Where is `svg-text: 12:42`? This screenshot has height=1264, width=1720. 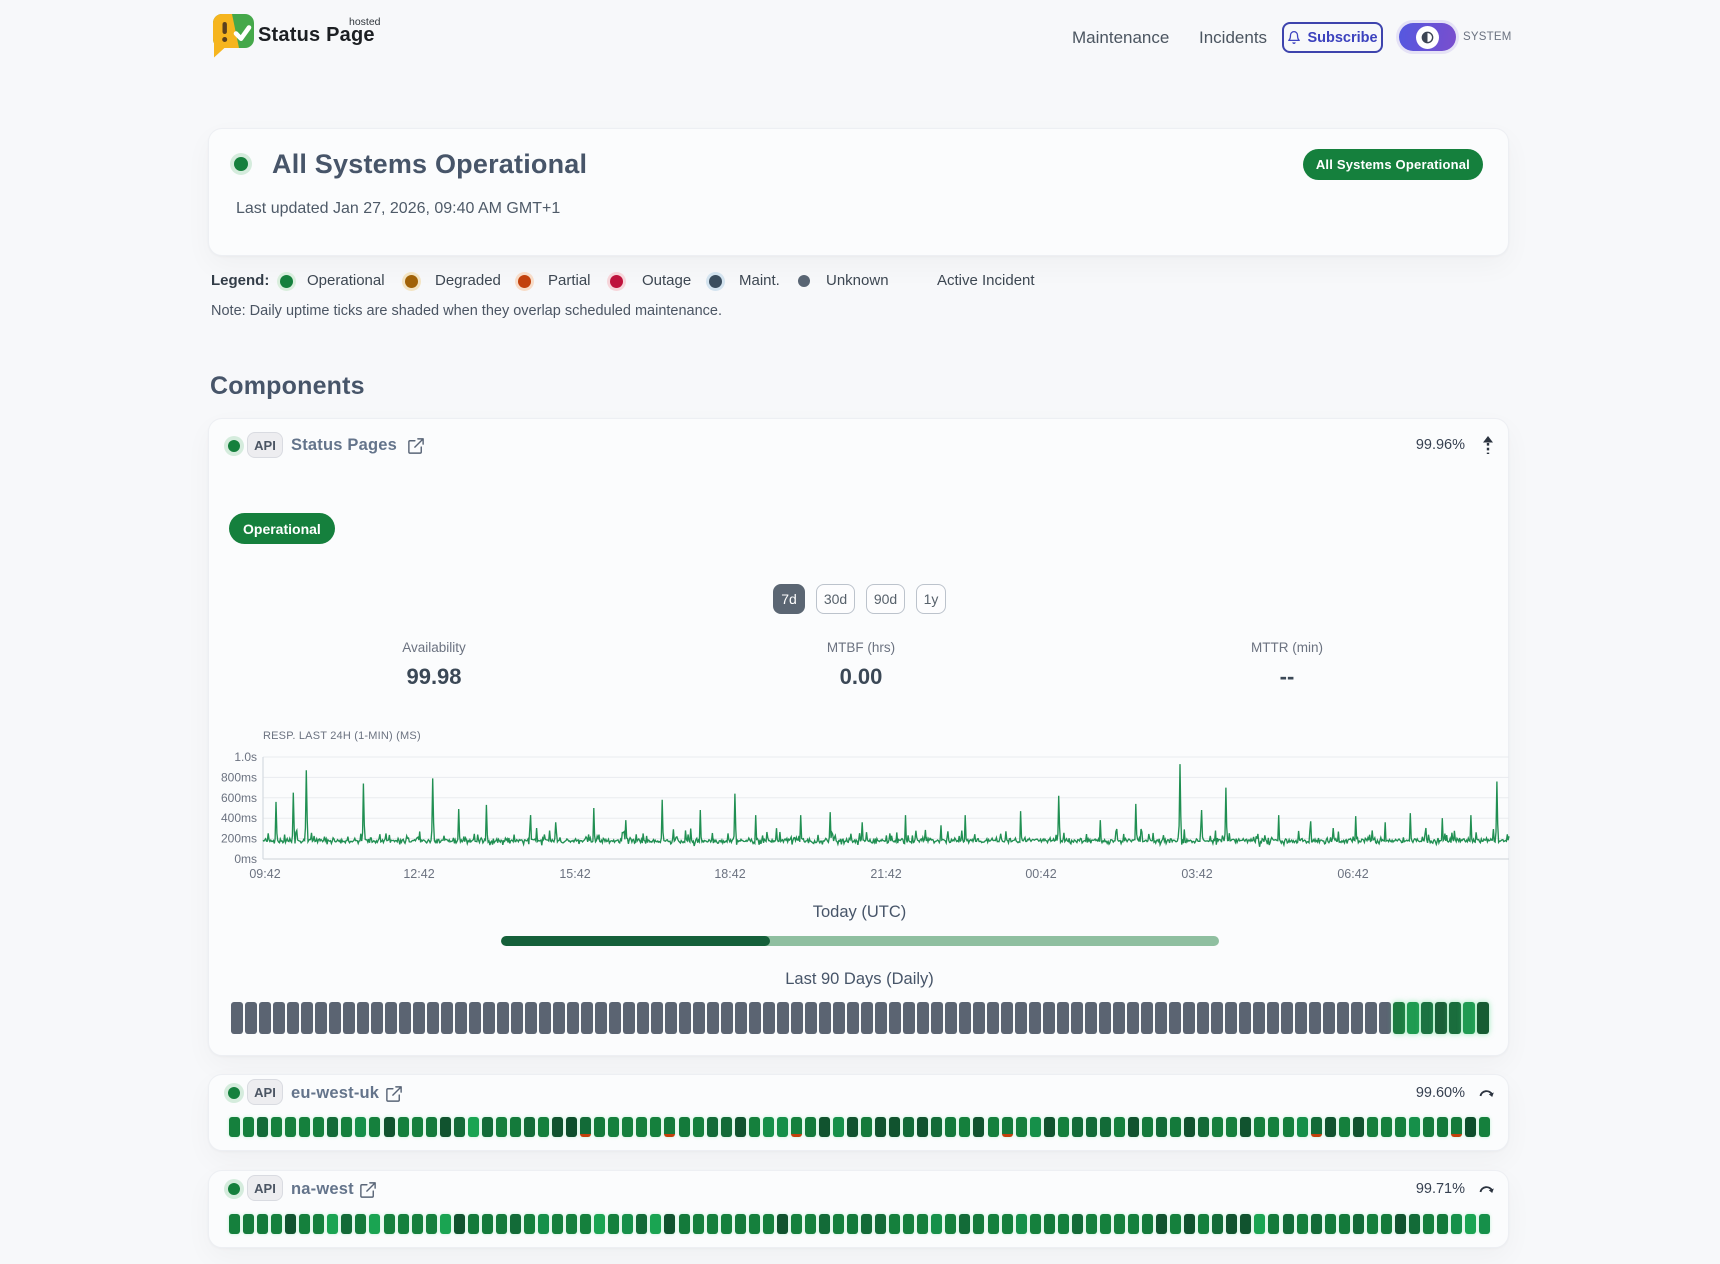
svg-text: 12:42 is located at coordinates (418, 874).